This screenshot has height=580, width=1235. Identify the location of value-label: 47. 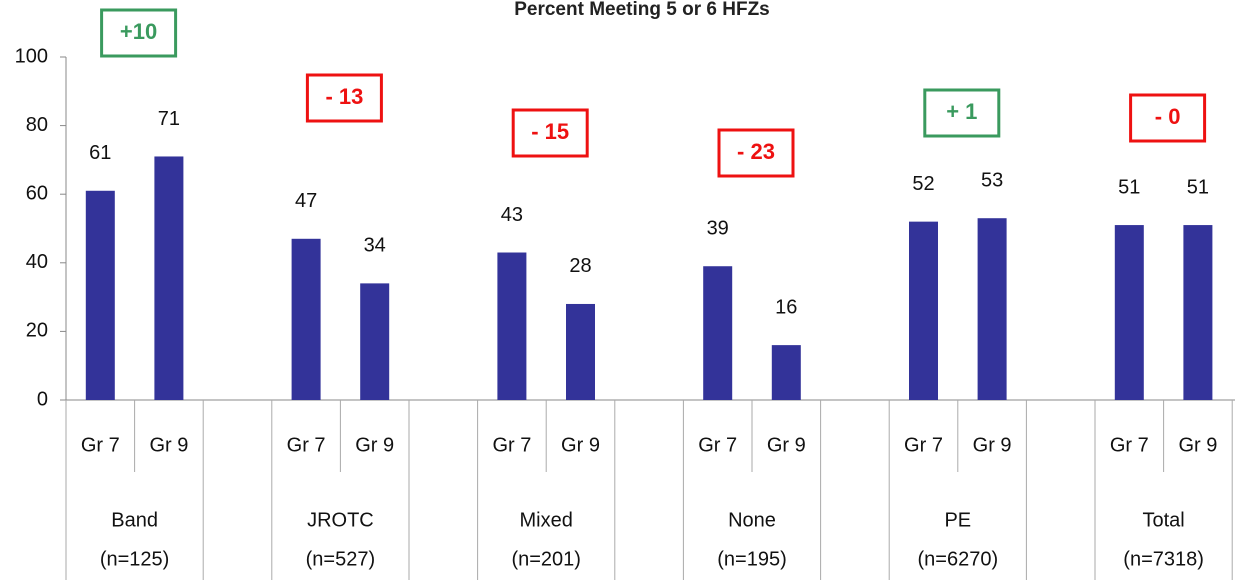
(306, 201).